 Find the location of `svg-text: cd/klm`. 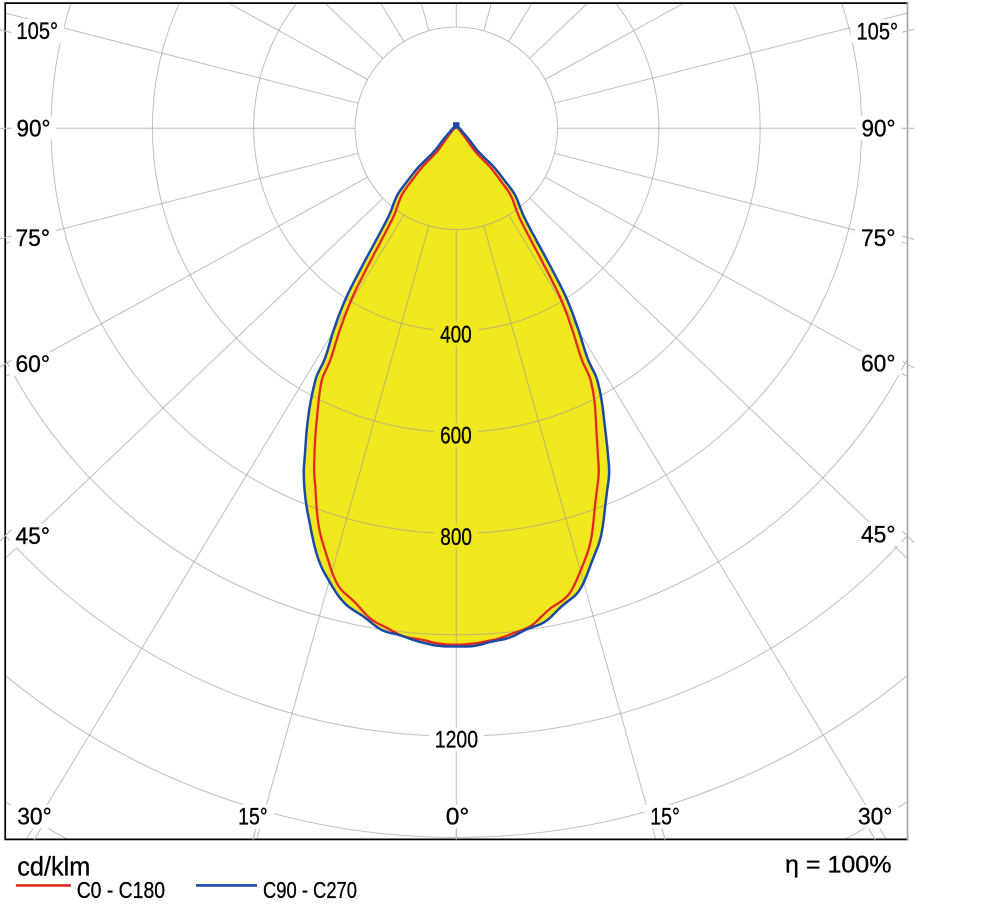

svg-text: cd/klm is located at coordinates (53, 867).